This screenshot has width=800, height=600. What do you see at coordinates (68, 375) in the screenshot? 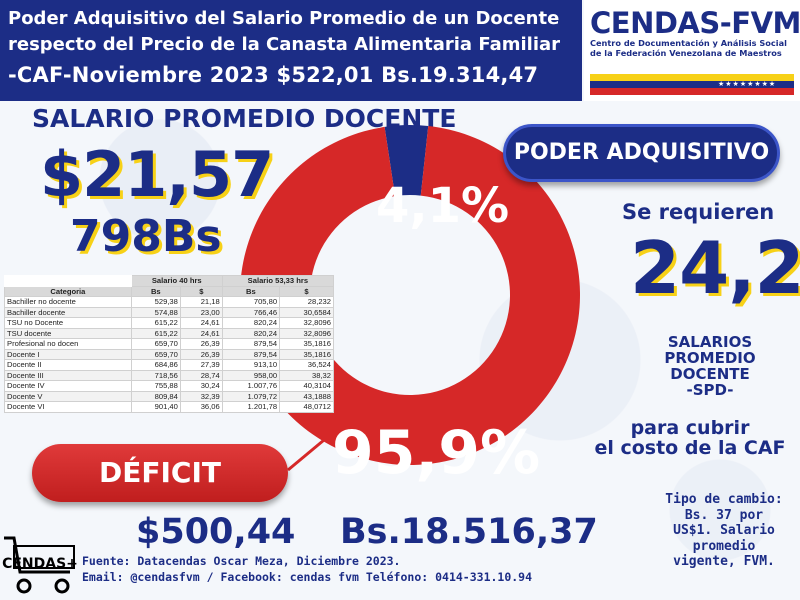
I see `table-cell-category: Docente III` at bounding box center [68, 375].